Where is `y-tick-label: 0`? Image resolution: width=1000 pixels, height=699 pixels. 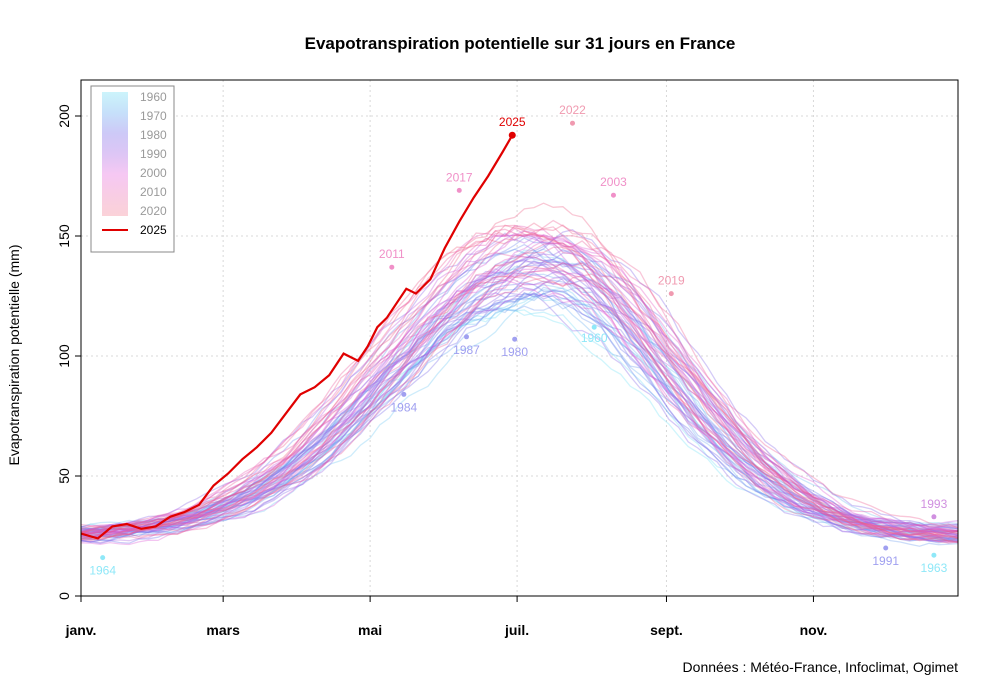
y-tick-label: 0 is located at coordinates (64, 596).